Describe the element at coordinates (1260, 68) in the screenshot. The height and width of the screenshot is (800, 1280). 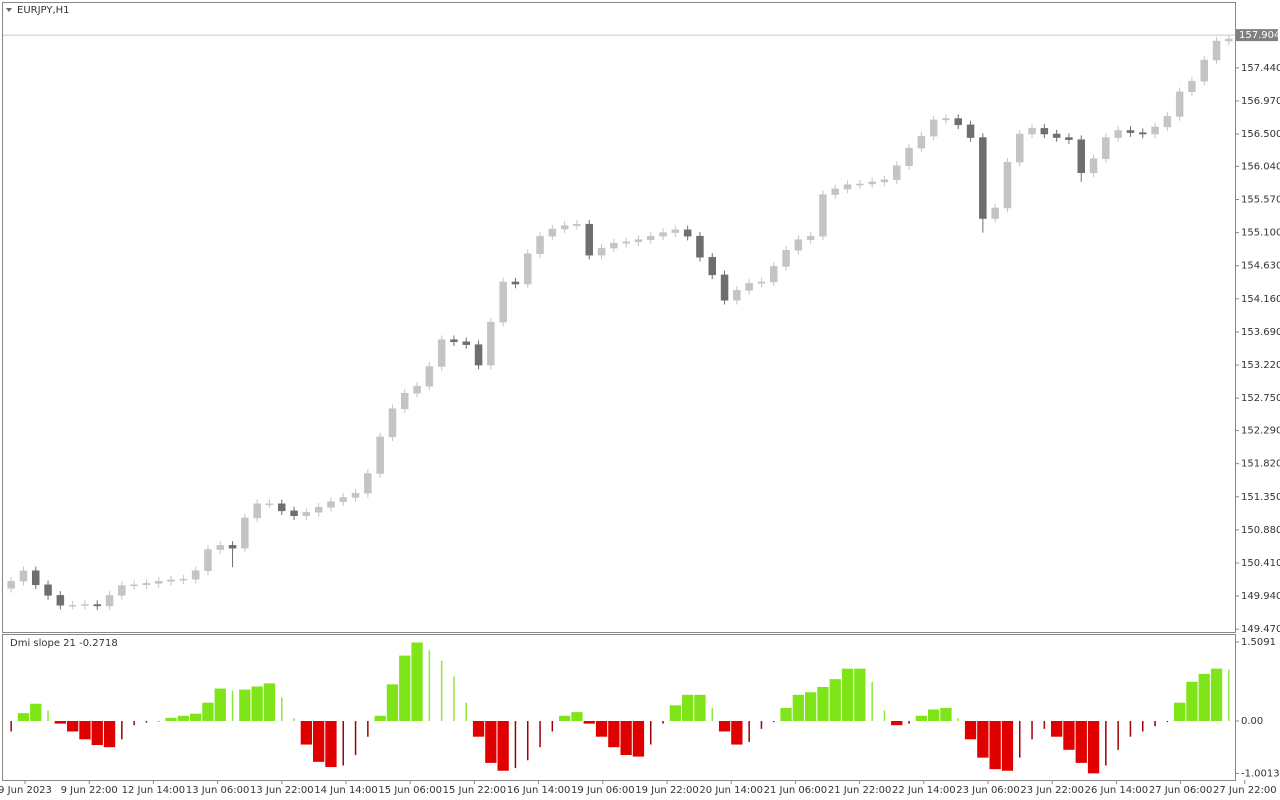
I see `y-tick-label: 157.440` at that location.